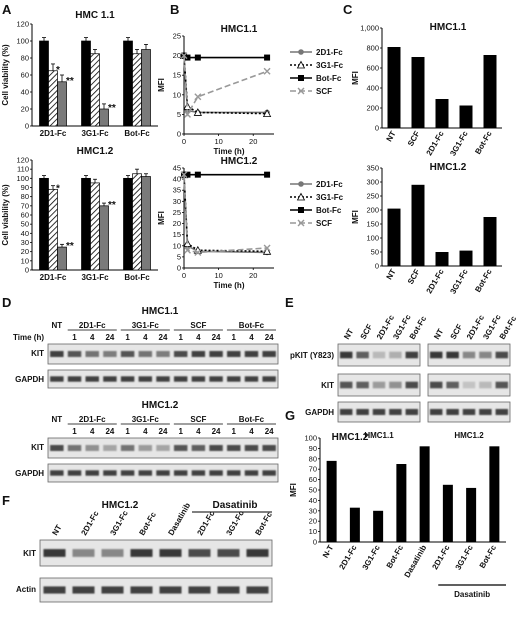  What do you see at coordinates (7, 9) in the screenshot?
I see `panel-letter-a: A` at bounding box center [7, 9].